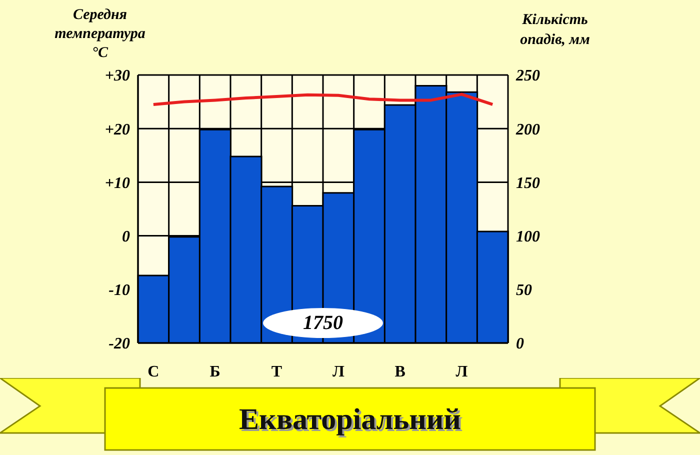 The image size is (700, 455). What do you see at coordinates (527, 129) in the screenshot?
I see `y2-tick-label: 200` at bounding box center [527, 129].